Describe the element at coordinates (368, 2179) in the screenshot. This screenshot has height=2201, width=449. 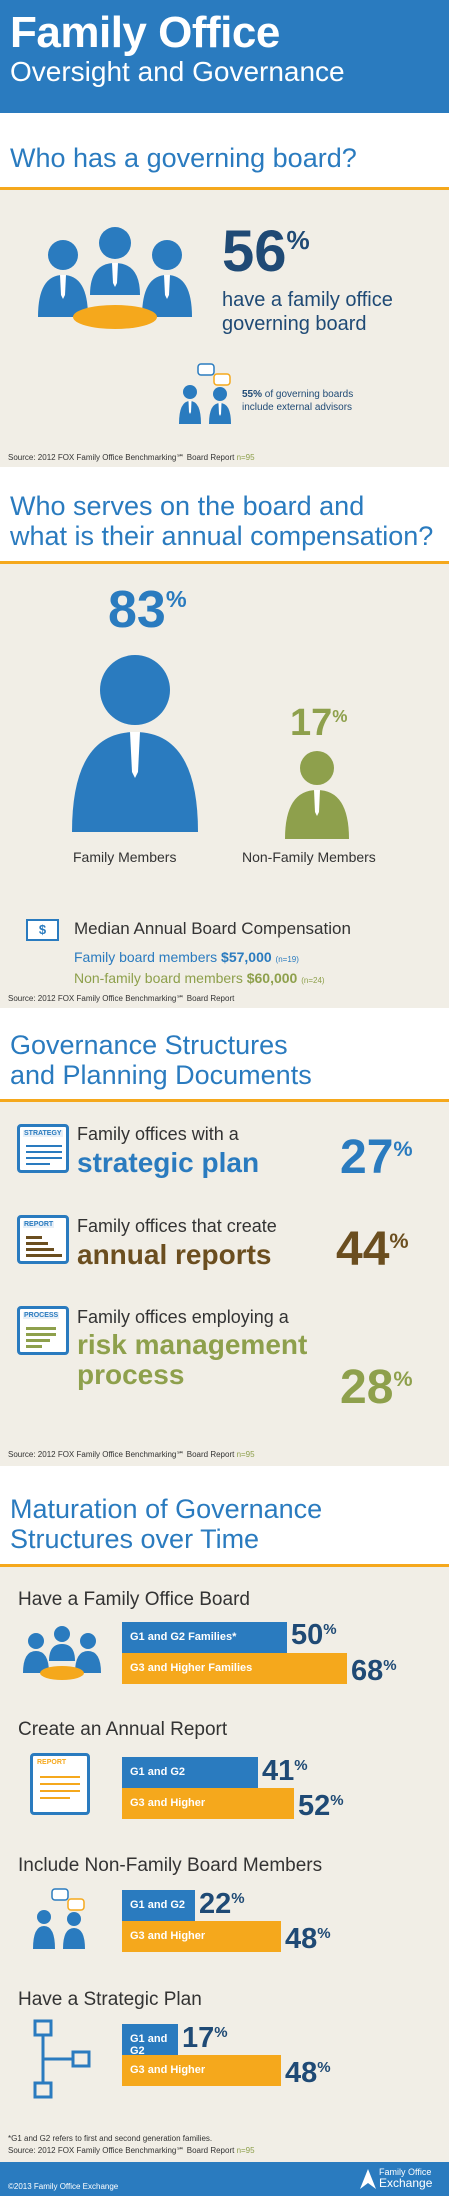
I see `fox-logo-icon` at that location.